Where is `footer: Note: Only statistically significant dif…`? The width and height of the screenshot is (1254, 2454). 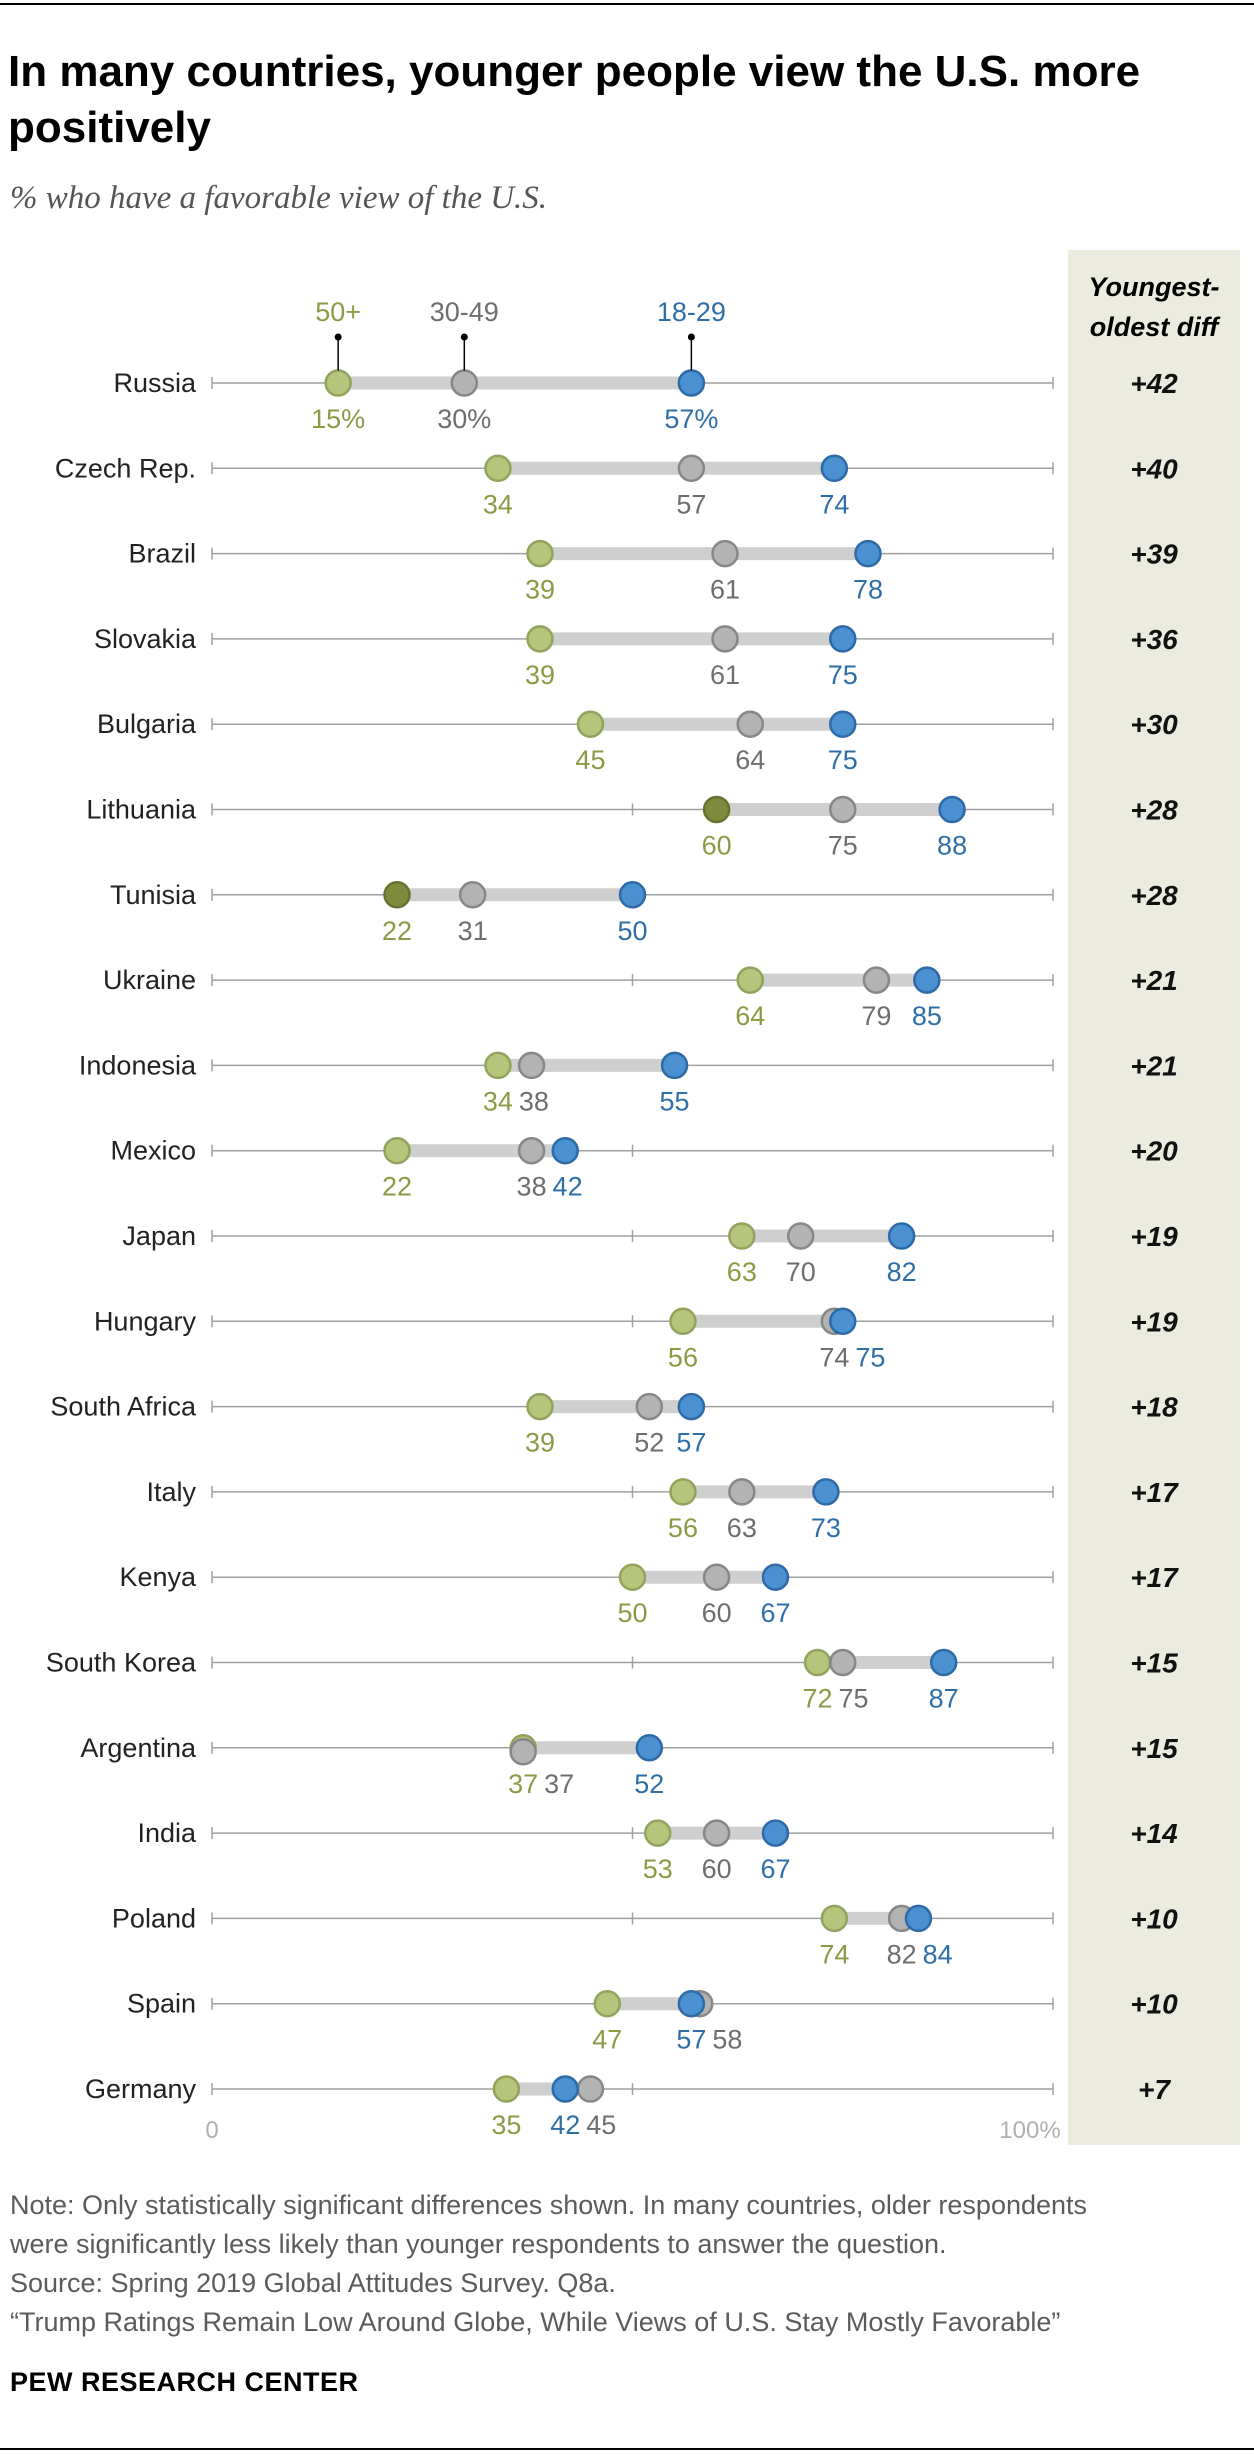 footer: Note: Only statistically significant dif… is located at coordinates (628, 2264).